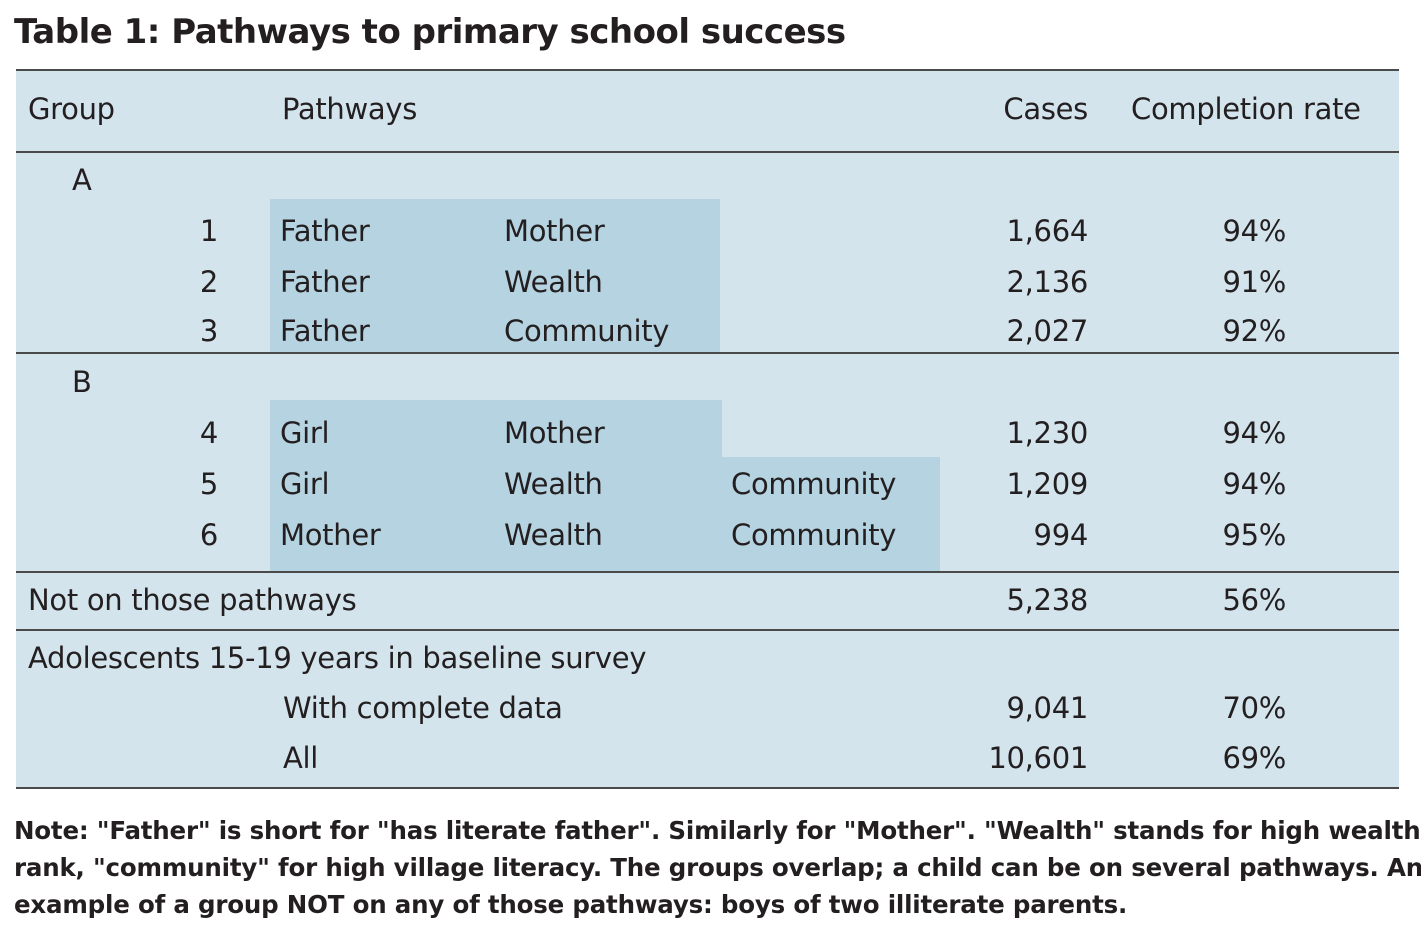 Image resolution: width=1421 pixels, height=941 pixels. Describe the element at coordinates (208, 433) in the screenshot. I see `row-number: 4` at that location.